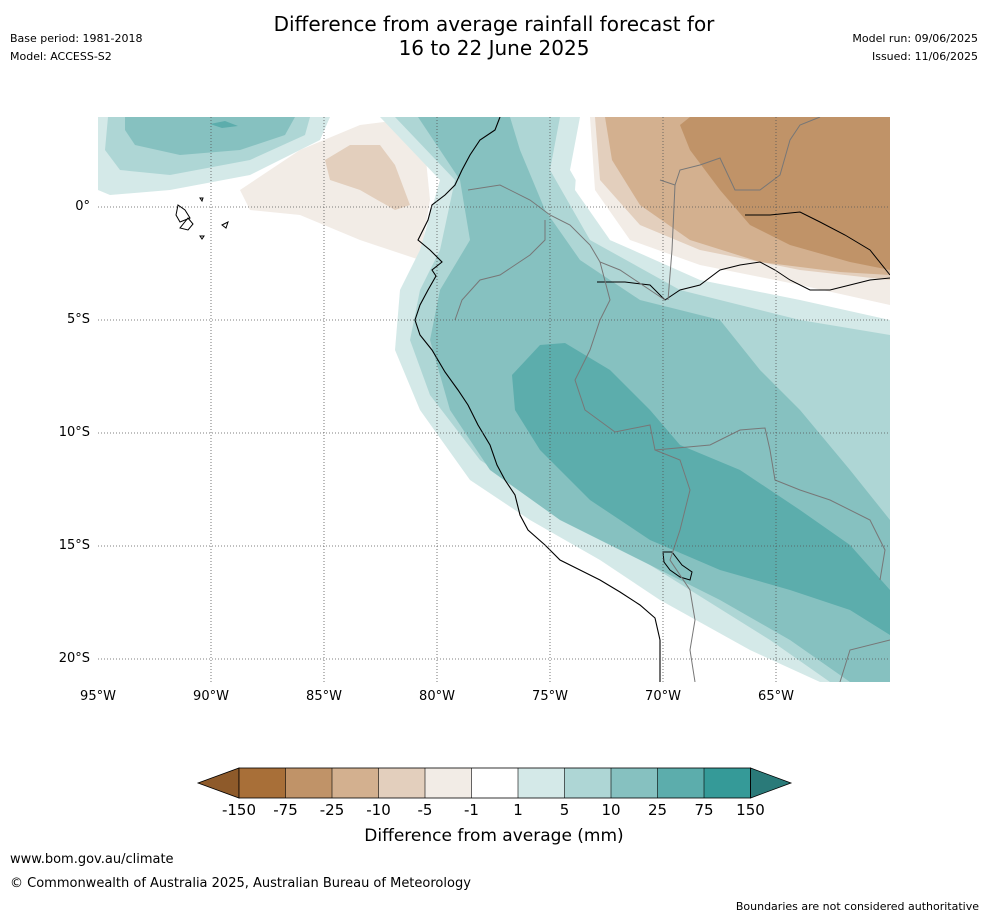 This screenshot has height=919, width=988. Describe the element at coordinates (743, 256) in the screenshot. I see `coastline-amazon-north` at that location.